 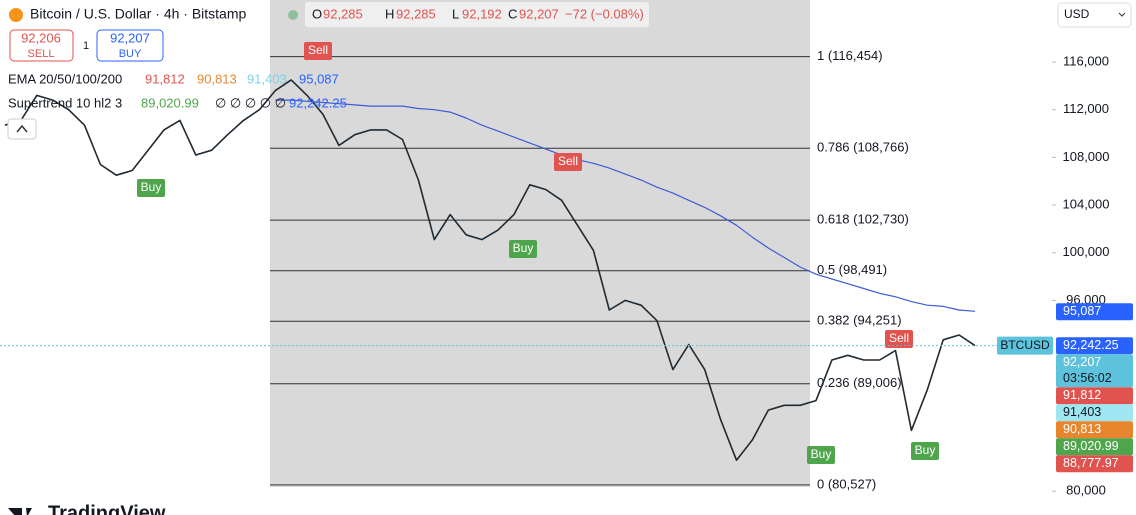 What do you see at coordinates (859, 382) in the screenshot?
I see `fib-label: 0.236 (89,006)` at bounding box center [859, 382].